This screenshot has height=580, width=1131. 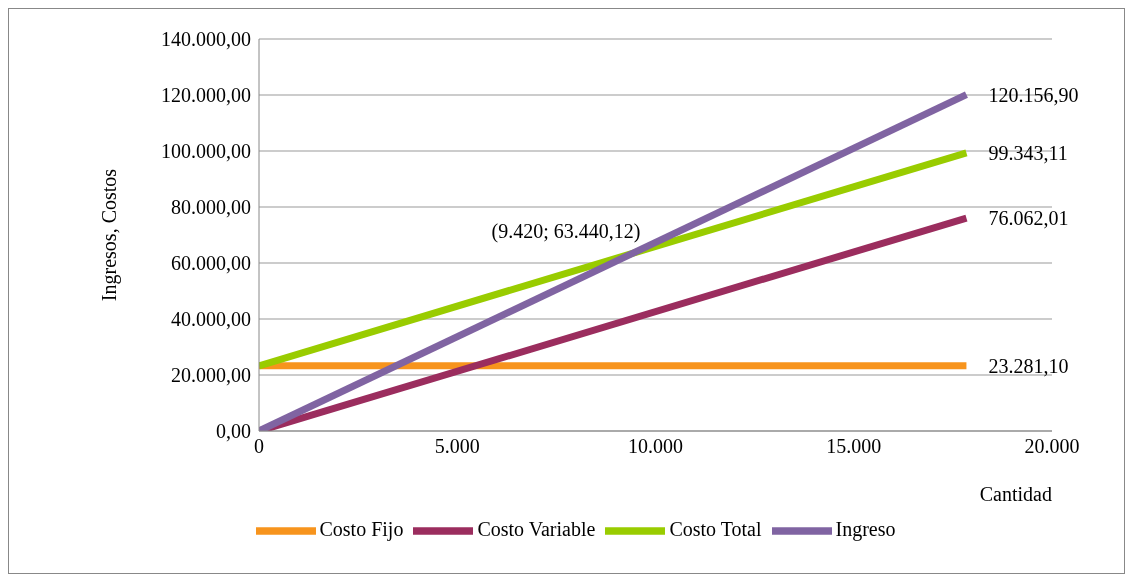 What do you see at coordinates (211, 375) in the screenshot?
I see `y-tick-label: 20.000,00` at bounding box center [211, 375].